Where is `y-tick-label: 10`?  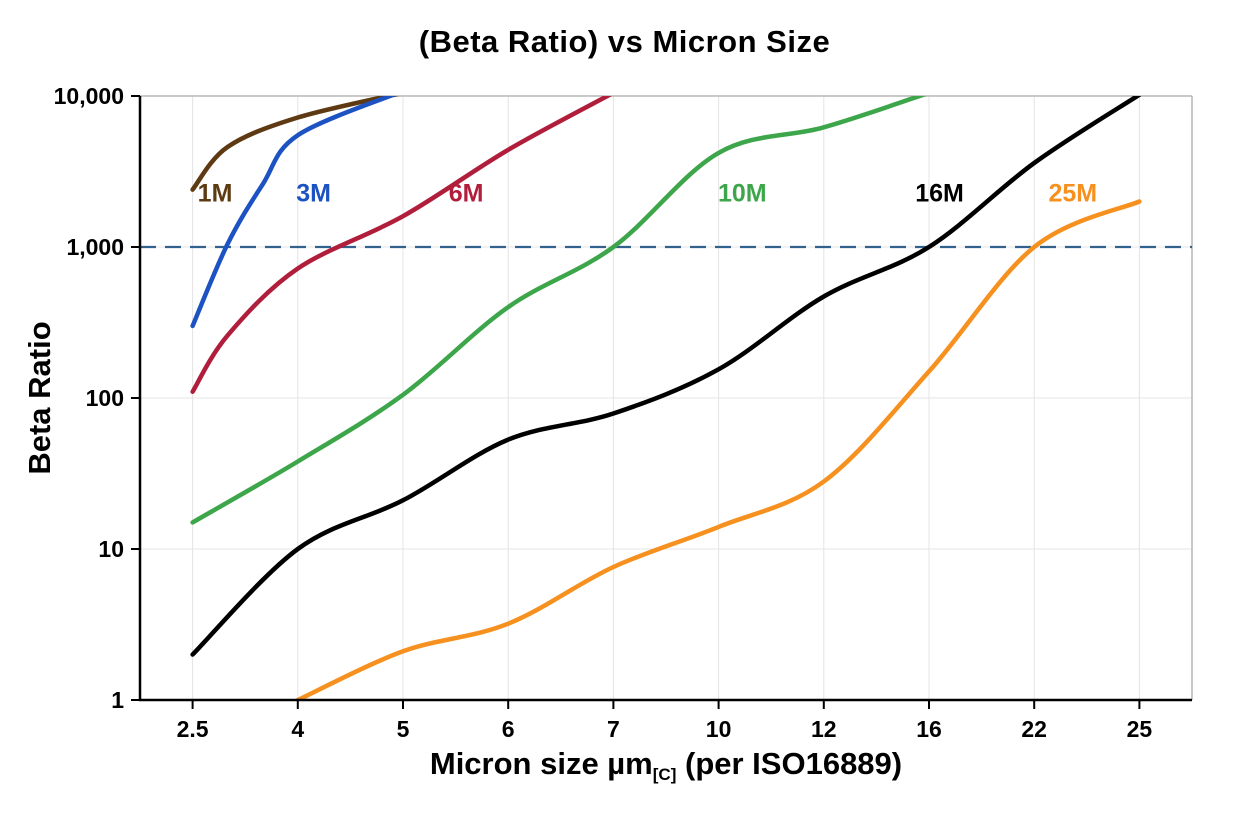
y-tick-label: 10 is located at coordinates (111, 549).